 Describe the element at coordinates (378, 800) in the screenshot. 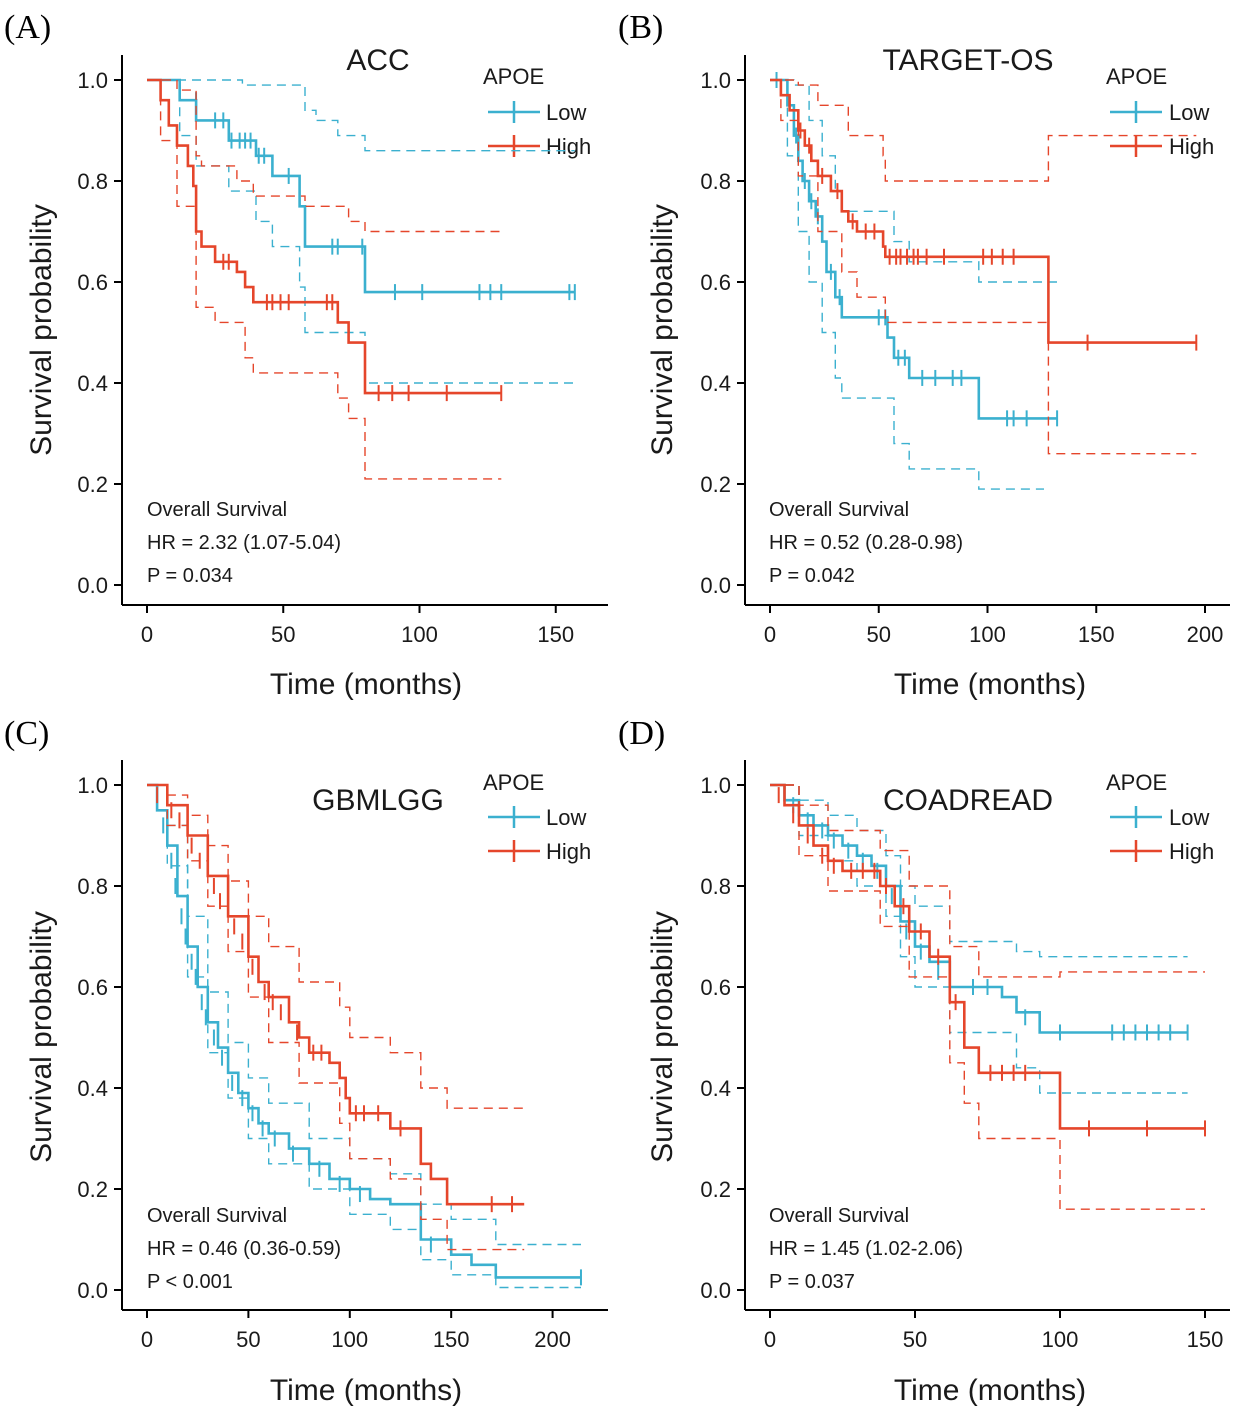

I see `chart-title: GBMLGG` at that location.